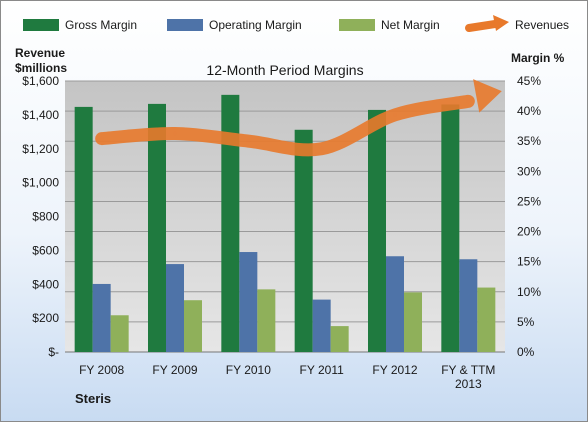 This screenshot has width=588, height=423. What do you see at coordinates (41, 68) in the screenshot?
I see `left-axis-label-line2: $millions` at bounding box center [41, 68].